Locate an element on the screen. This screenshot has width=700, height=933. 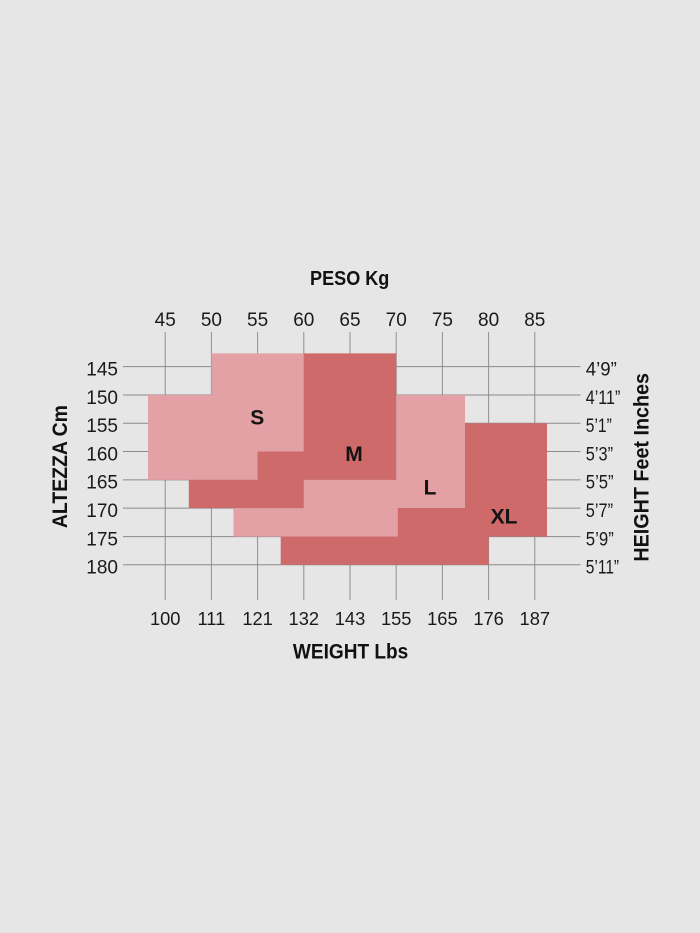
svg-text: 150 is located at coordinates (102, 398).